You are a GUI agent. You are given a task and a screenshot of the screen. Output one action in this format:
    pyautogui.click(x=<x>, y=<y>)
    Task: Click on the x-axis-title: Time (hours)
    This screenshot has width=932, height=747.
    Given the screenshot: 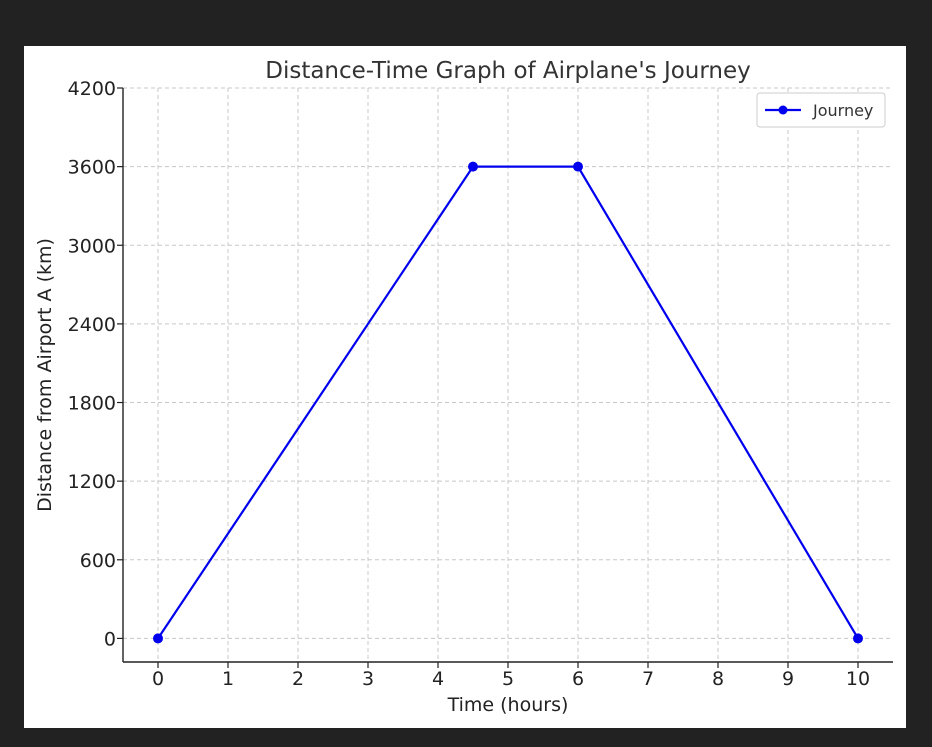 What is the action you would take?
    pyautogui.click(x=508, y=705)
    